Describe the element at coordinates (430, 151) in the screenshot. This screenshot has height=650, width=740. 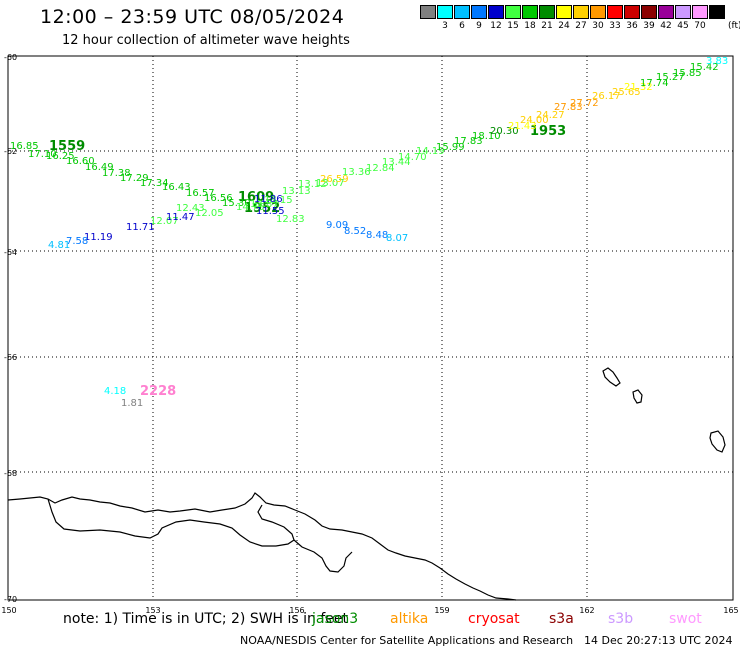
I see `wave-height-label: 14.19` at that location.